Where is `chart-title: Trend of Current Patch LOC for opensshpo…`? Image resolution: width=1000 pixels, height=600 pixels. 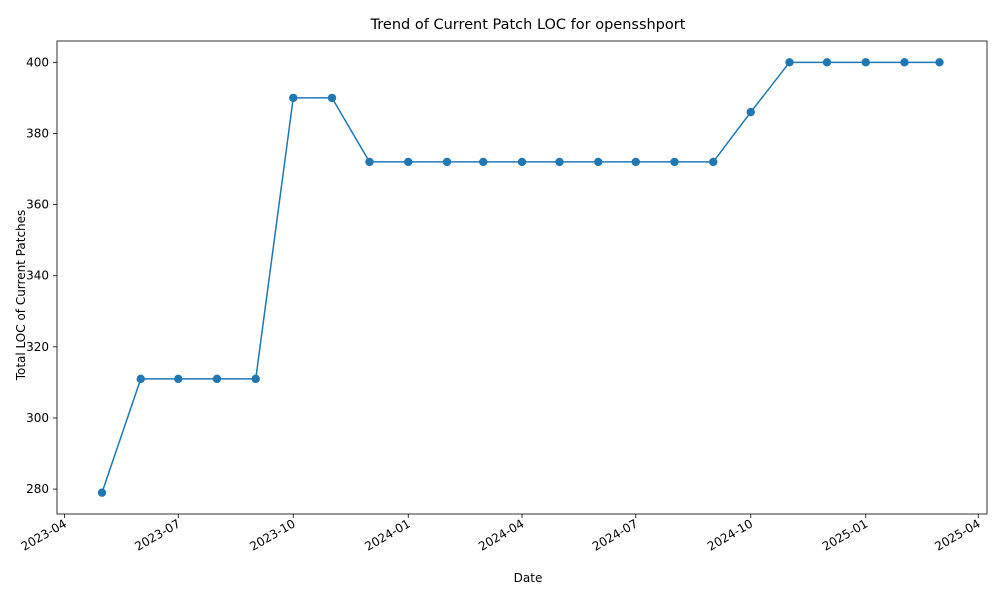
chart-title: Trend of Current Patch LOC for opensshpo… is located at coordinates (528, 25).